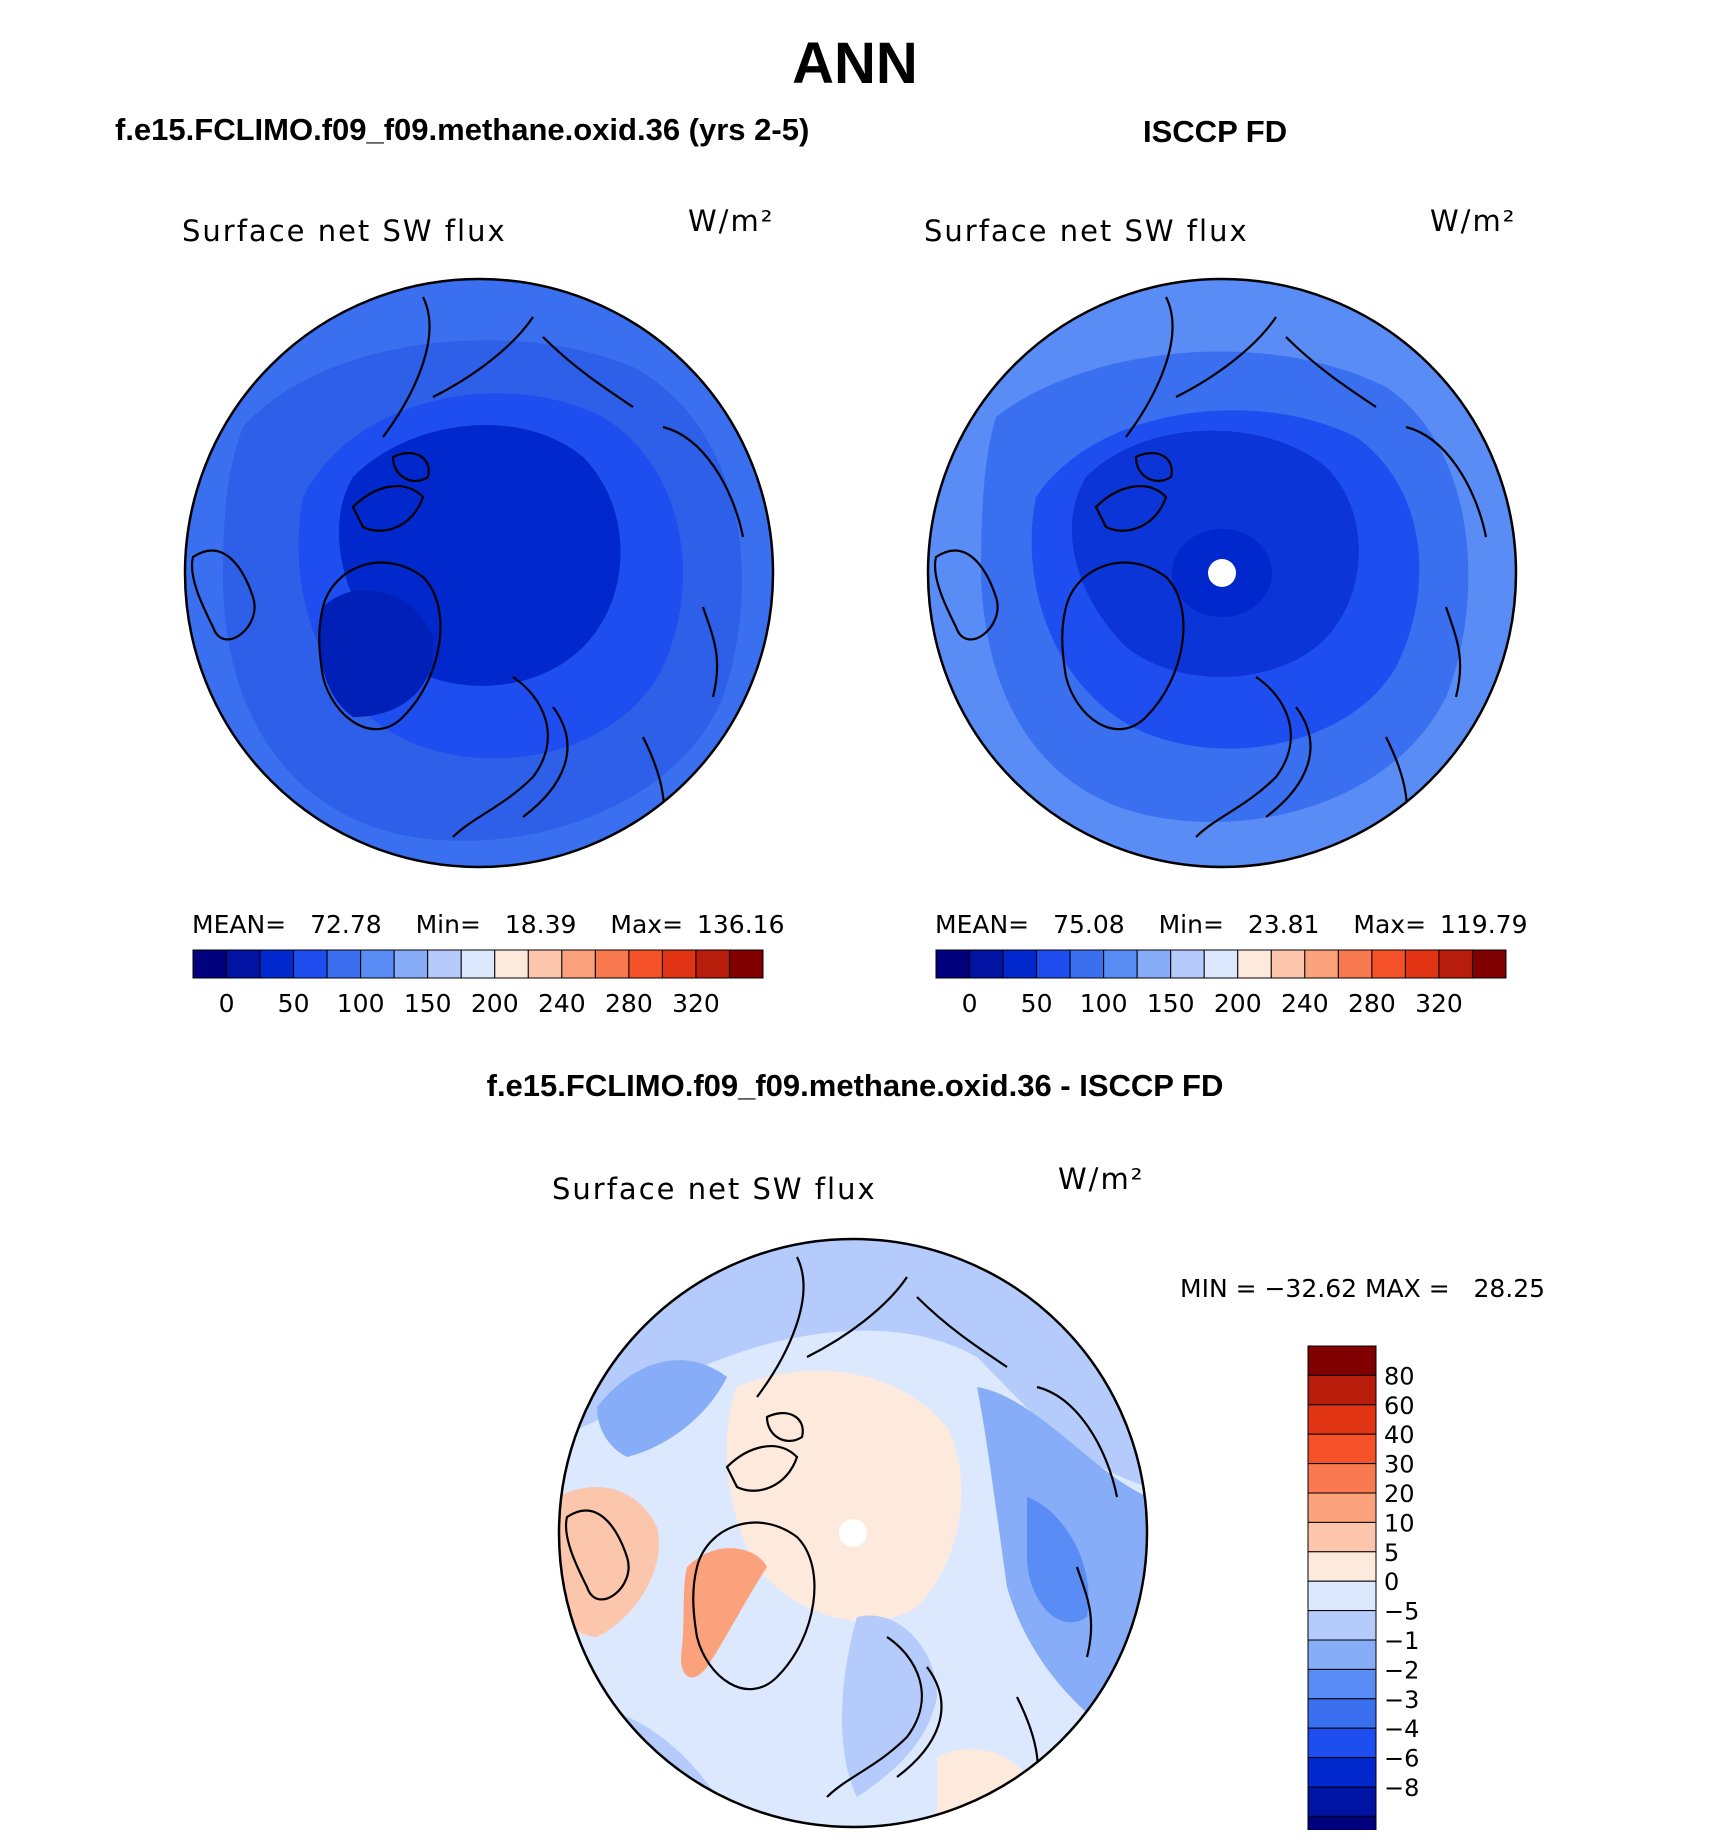 The width and height of the screenshot is (1710, 1840). I want to click on panel1-colorbar-tick-label: 200, so click(495, 1003).